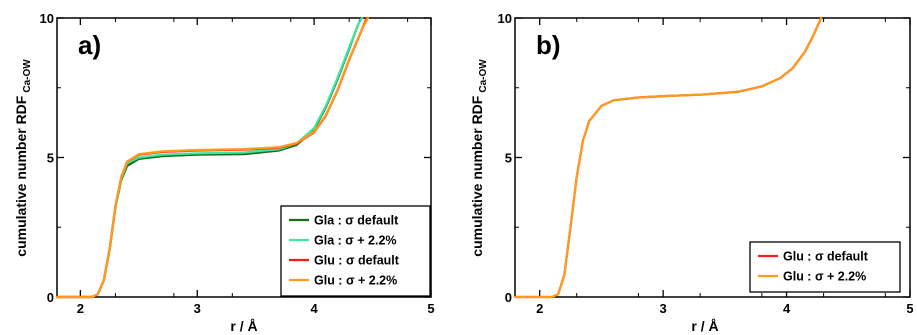 This screenshot has height=335, width=917. I want to click on legend-entry: Gla : σ default, so click(356, 221).